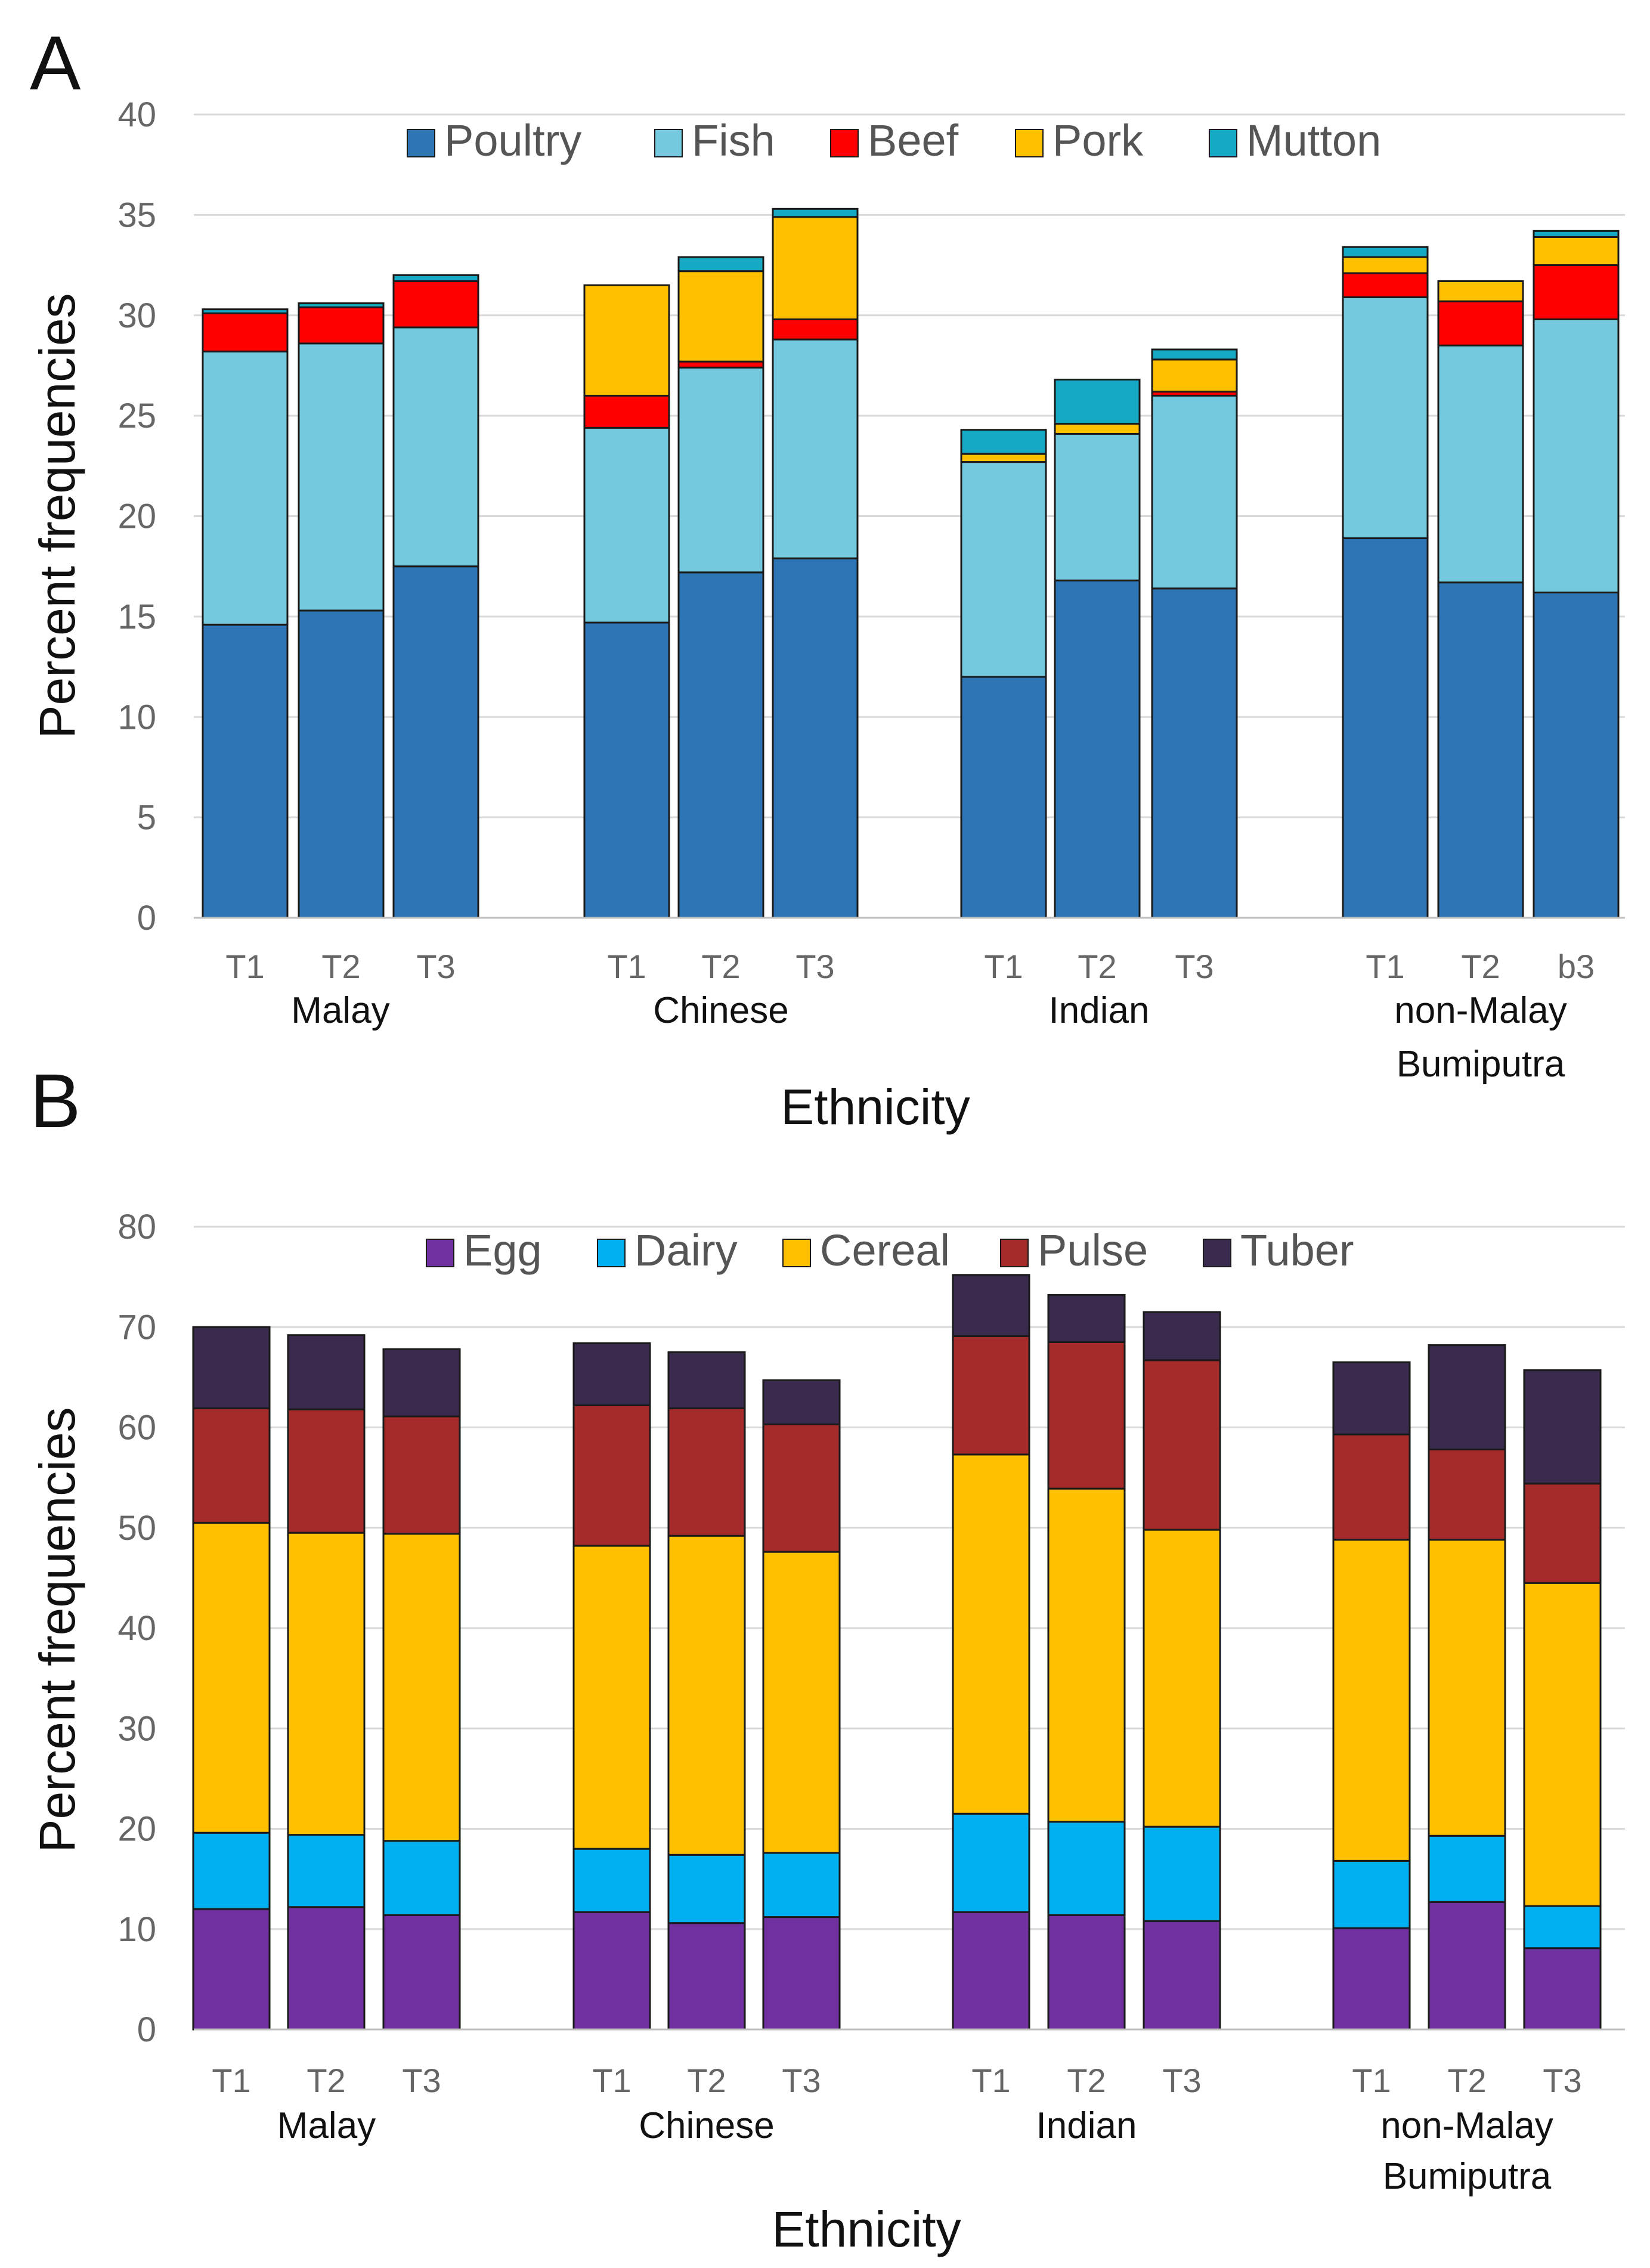 The image size is (1650, 2268). Describe the element at coordinates (1098, 141) in the screenshot. I see `legend-label: Pork` at that location.